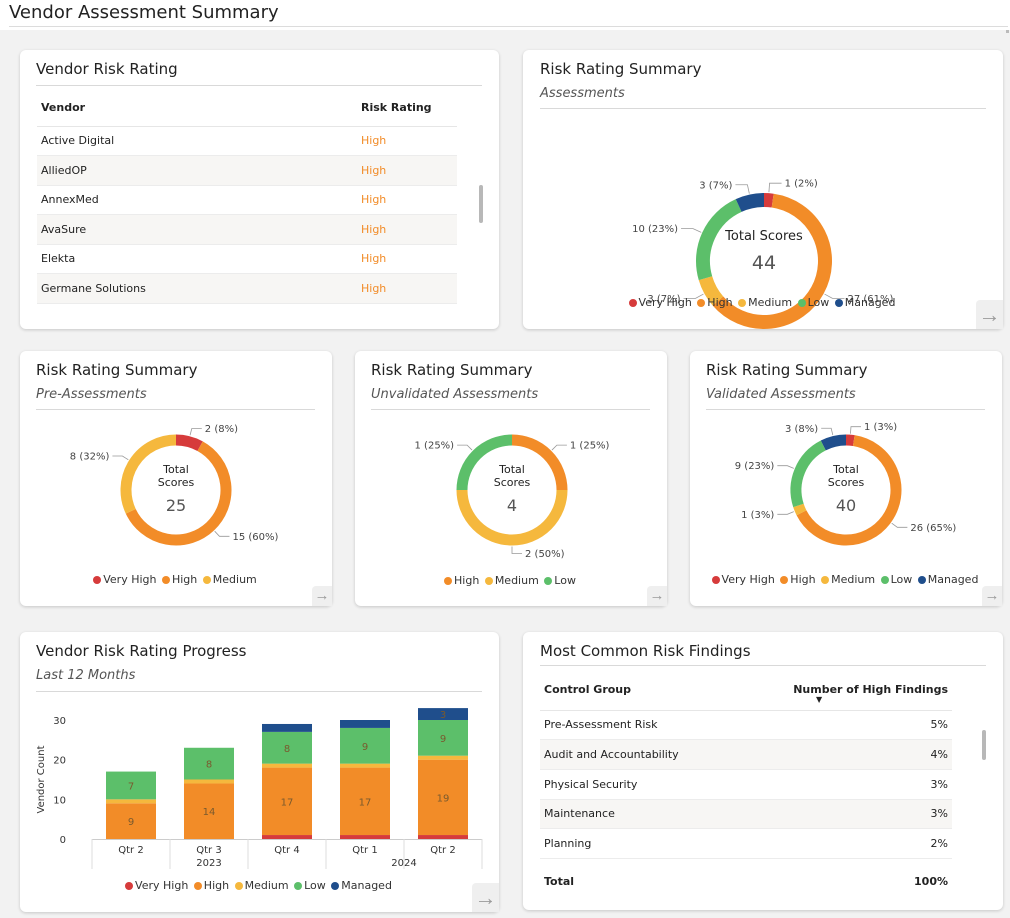 This screenshot has height=918, width=1010. I want to click on header-divider, so click(508, 26).